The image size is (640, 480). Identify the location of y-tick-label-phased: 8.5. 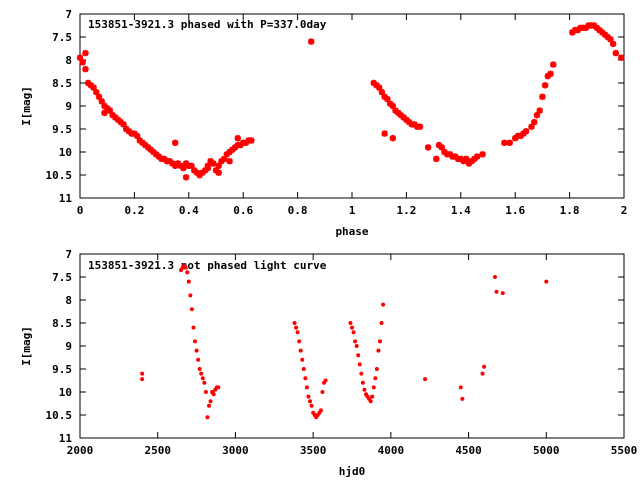
(62, 83).